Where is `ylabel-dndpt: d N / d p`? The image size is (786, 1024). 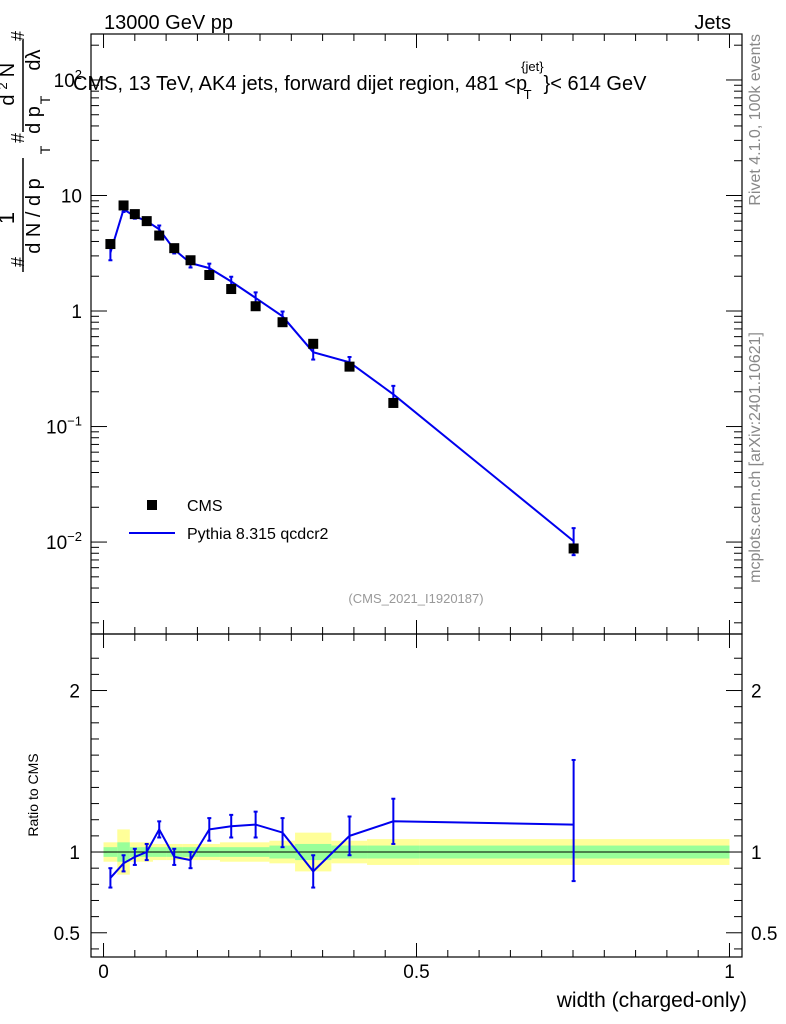 ylabel-dndpt: d N / d p is located at coordinates (34, 216).